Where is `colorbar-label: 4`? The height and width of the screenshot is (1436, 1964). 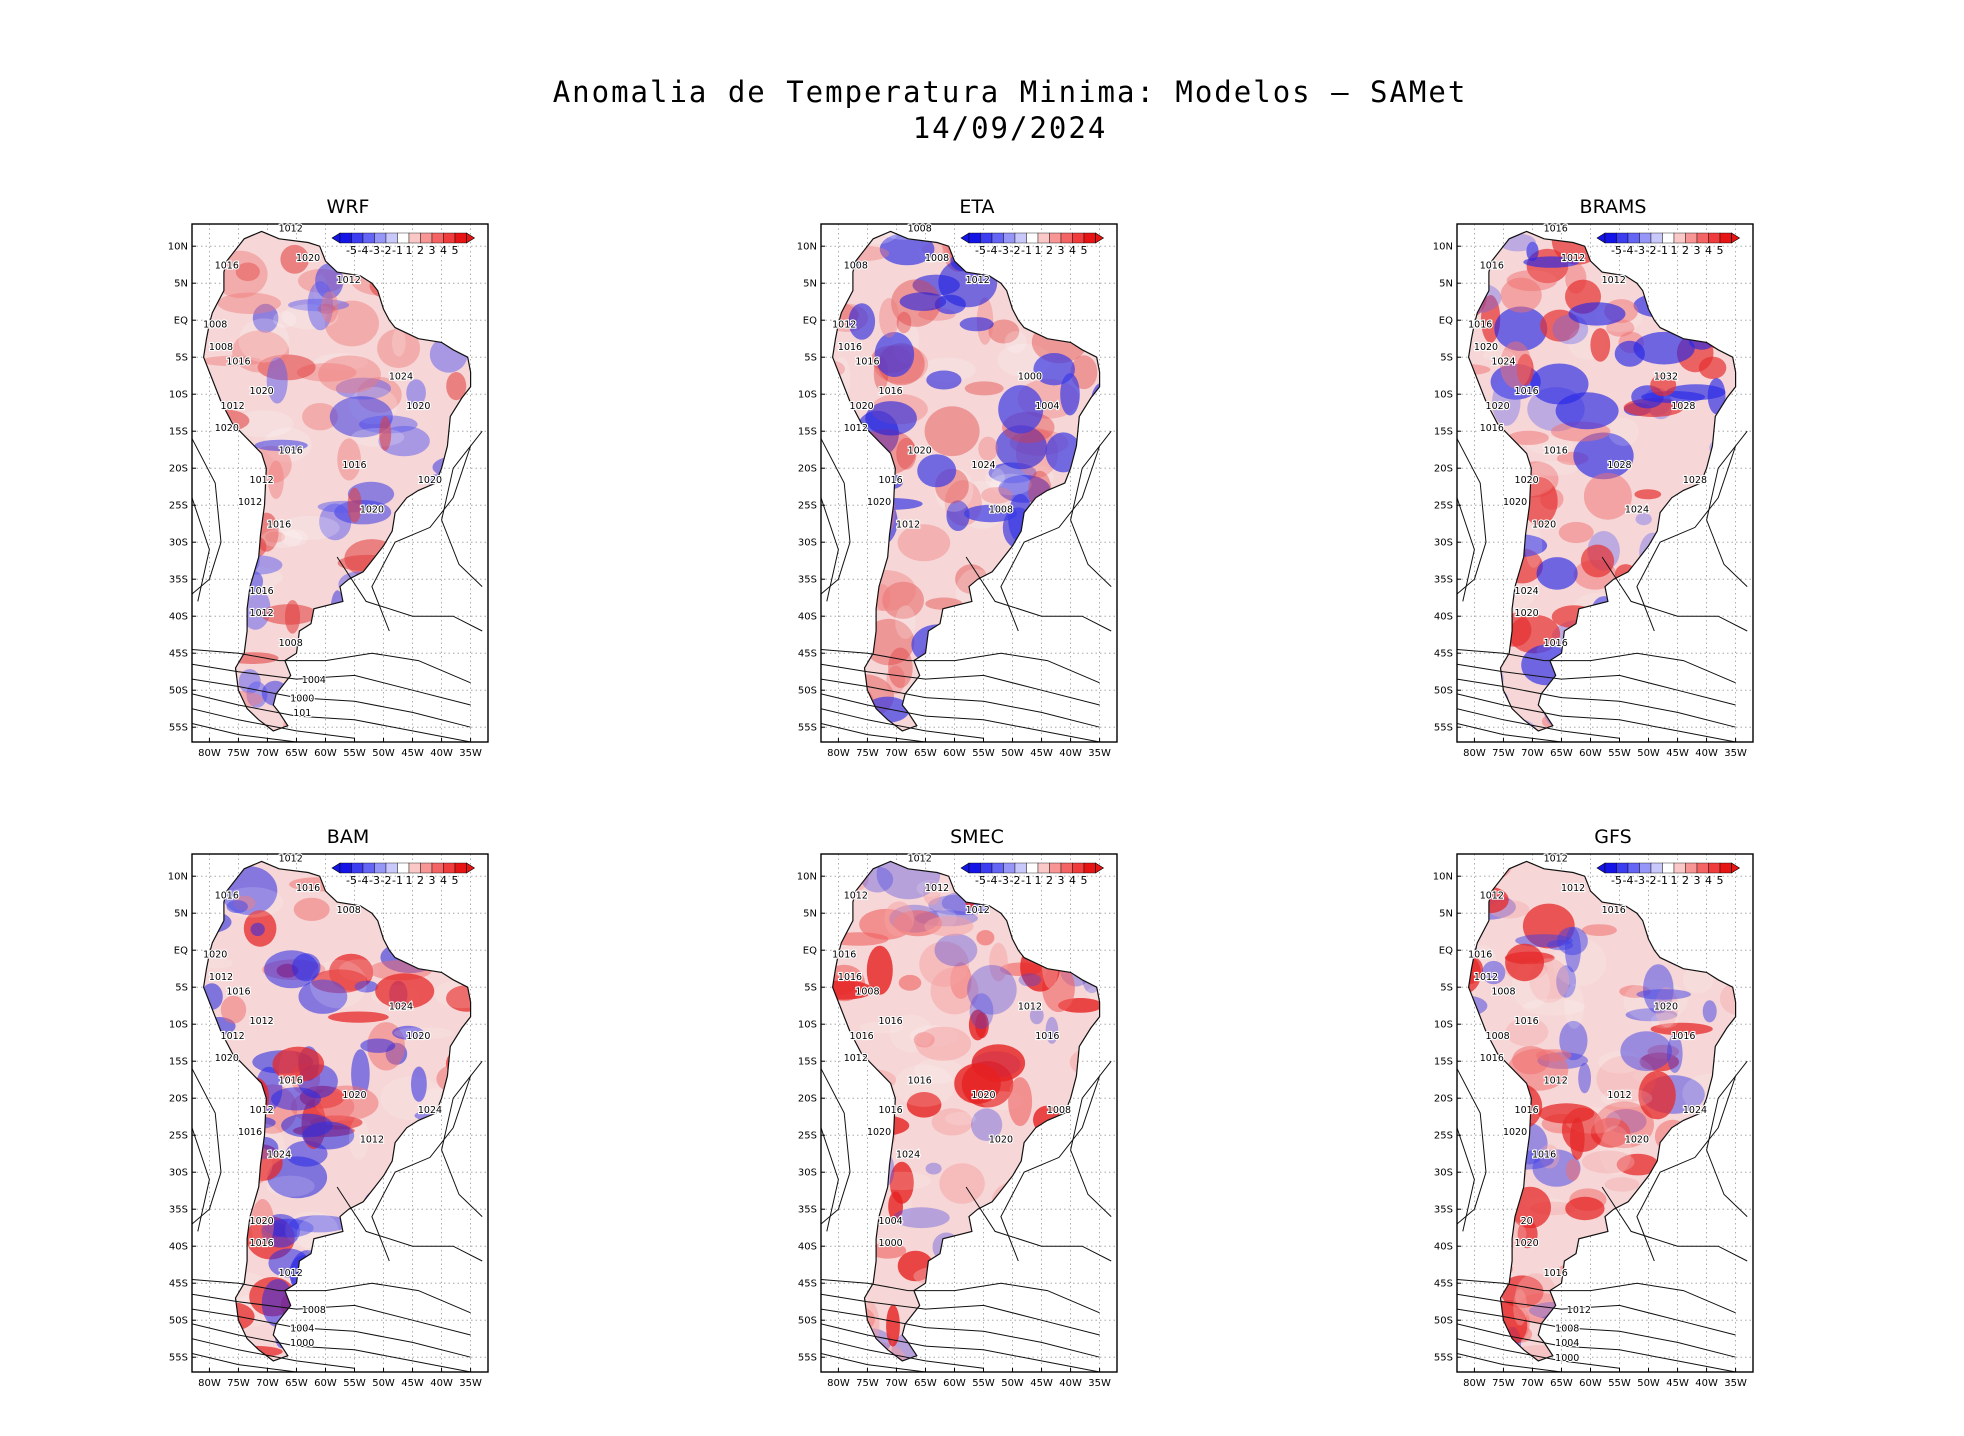 colorbar-label: 4 is located at coordinates (1072, 880).